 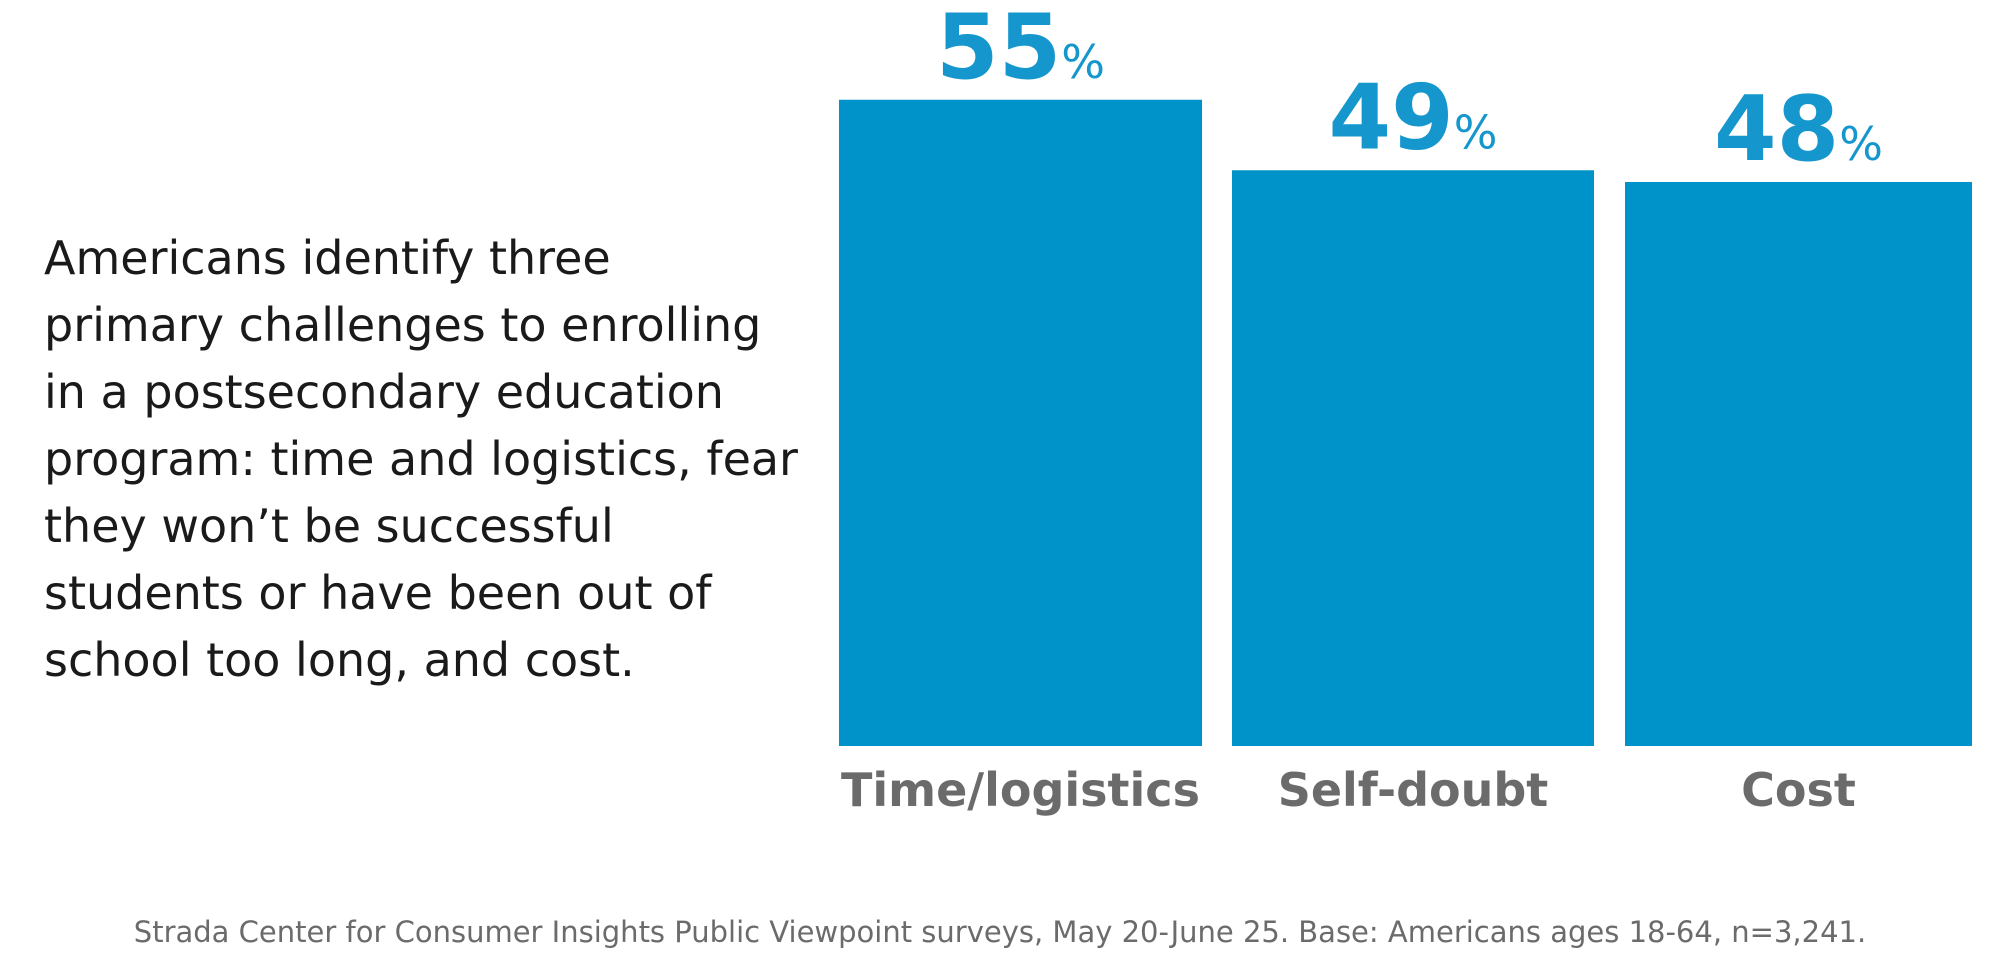 I want to click on x-tick-label: Cost, so click(x=1798, y=790).